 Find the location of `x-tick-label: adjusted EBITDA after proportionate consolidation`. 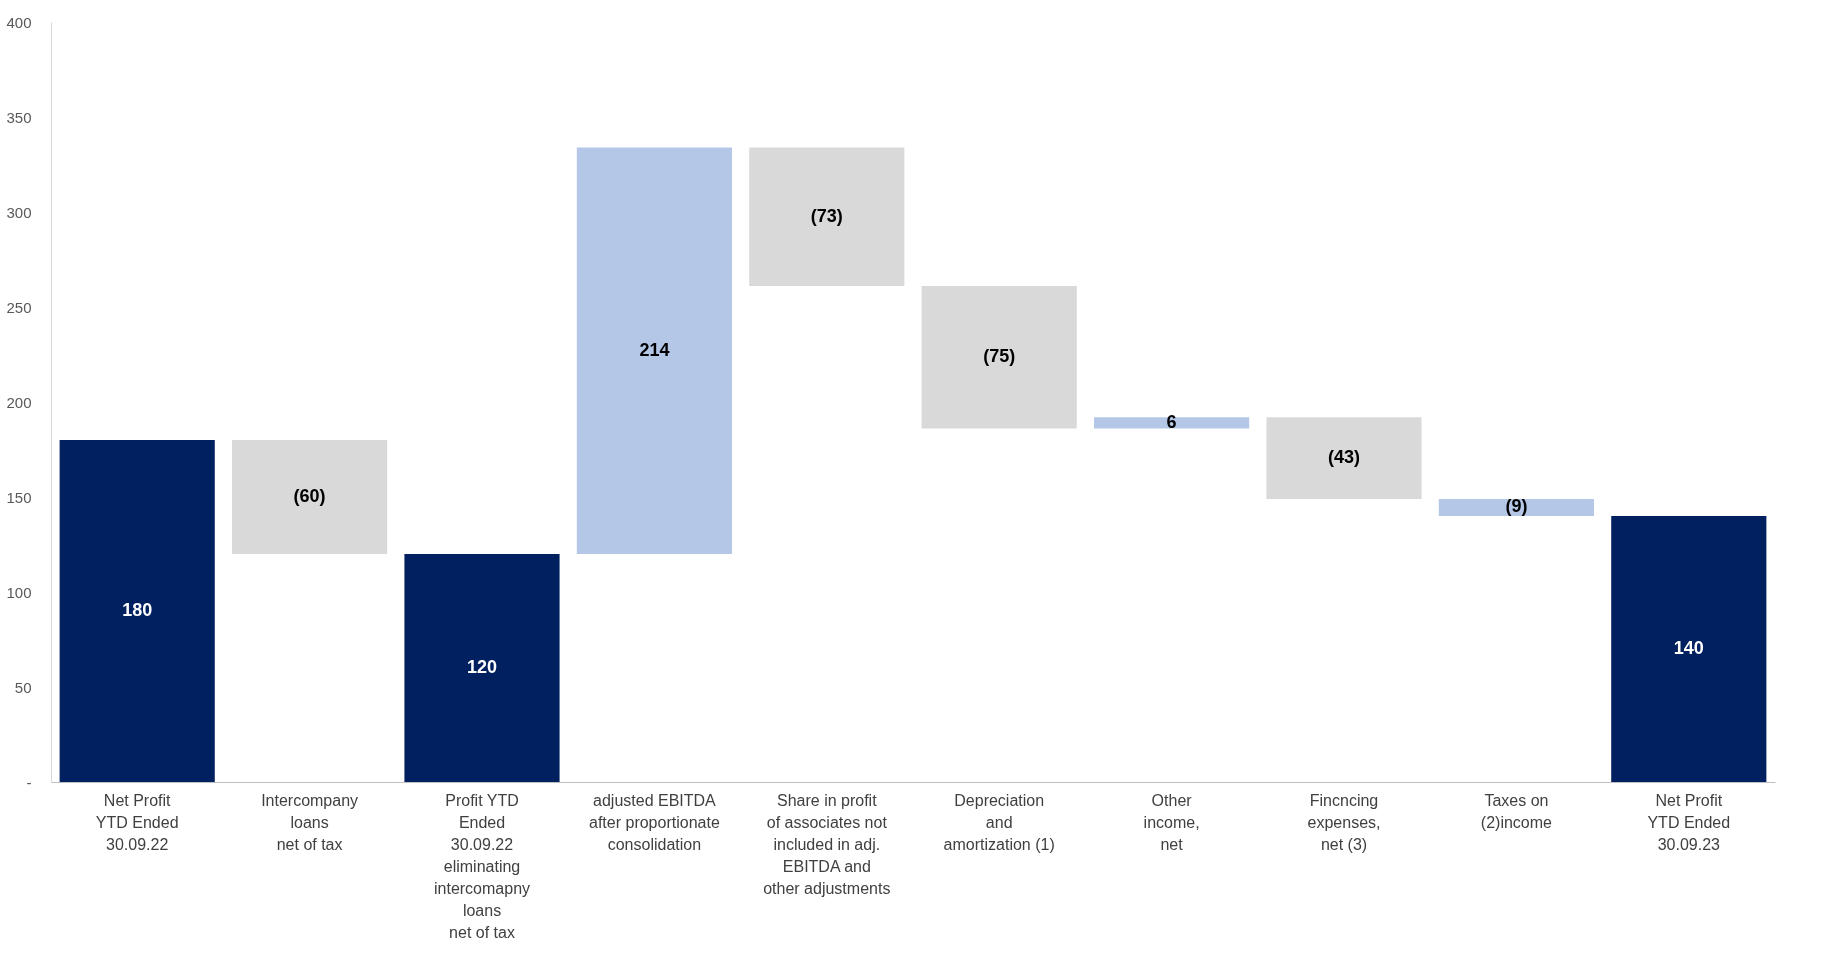

x-tick-label: adjusted EBITDA after proportionate consolidation is located at coordinates (654, 822).